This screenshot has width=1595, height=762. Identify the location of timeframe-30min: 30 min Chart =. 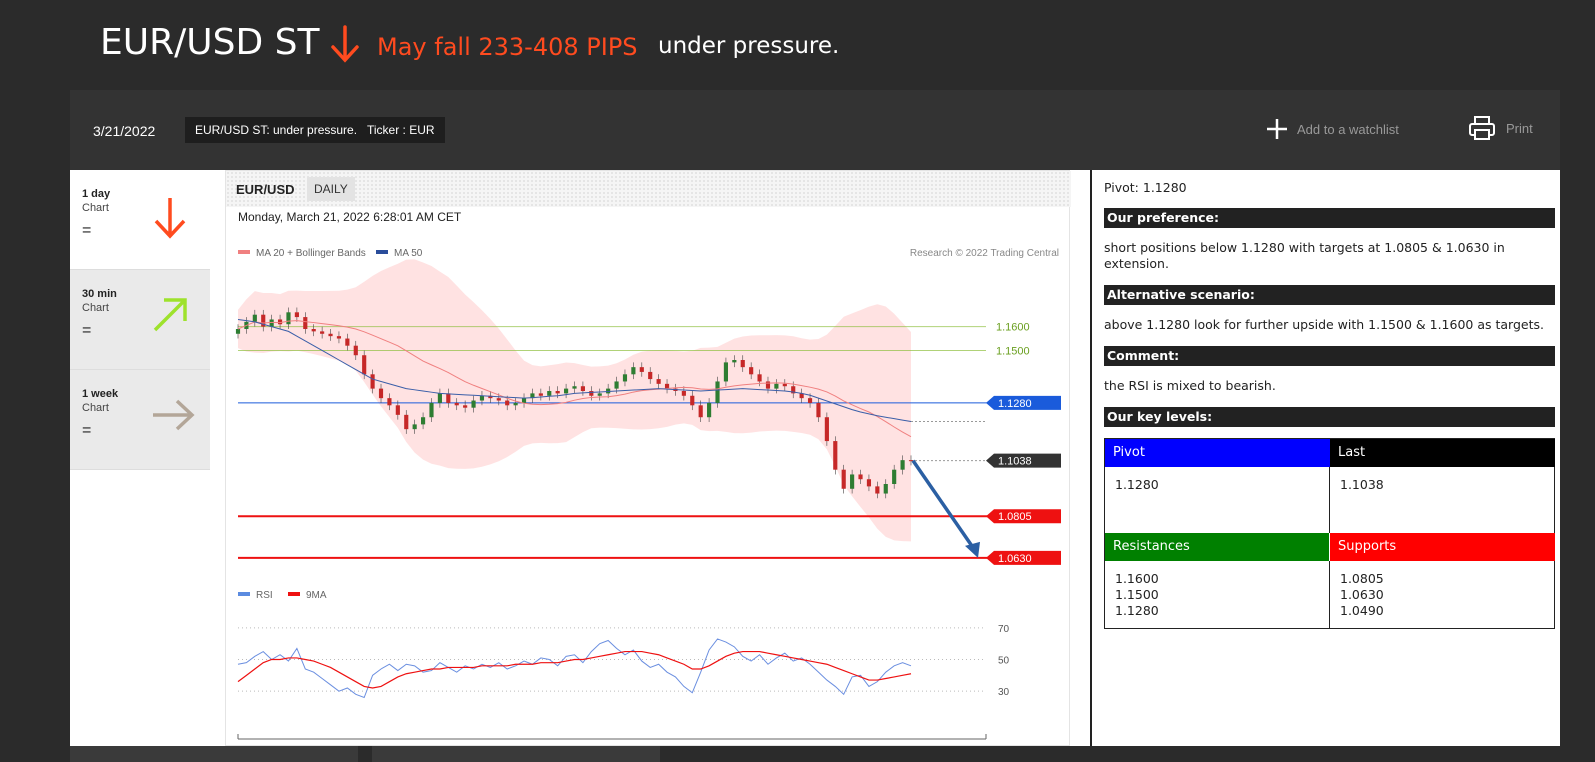
(140, 320).